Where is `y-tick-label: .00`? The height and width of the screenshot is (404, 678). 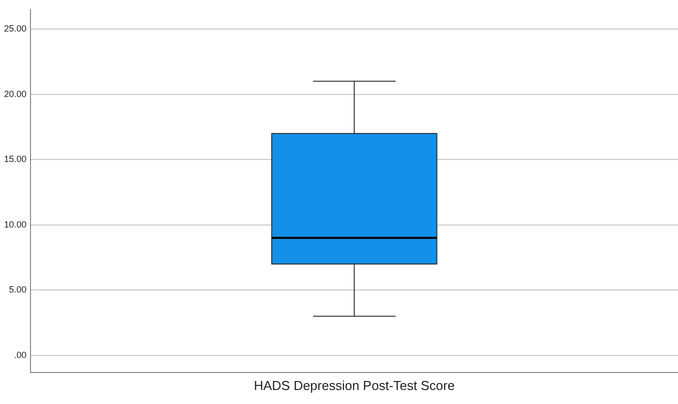
y-tick-label: .00 is located at coordinates (20, 355).